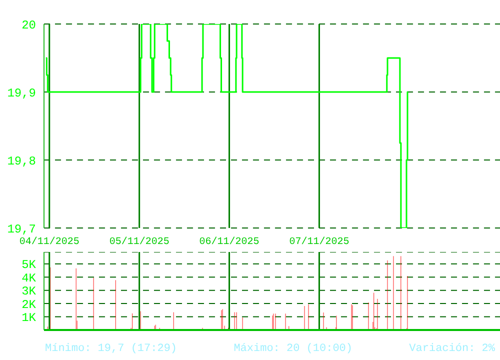 This screenshot has height=360, width=500. I want to click on x-tick-label: 04/11/2025, so click(49, 242).